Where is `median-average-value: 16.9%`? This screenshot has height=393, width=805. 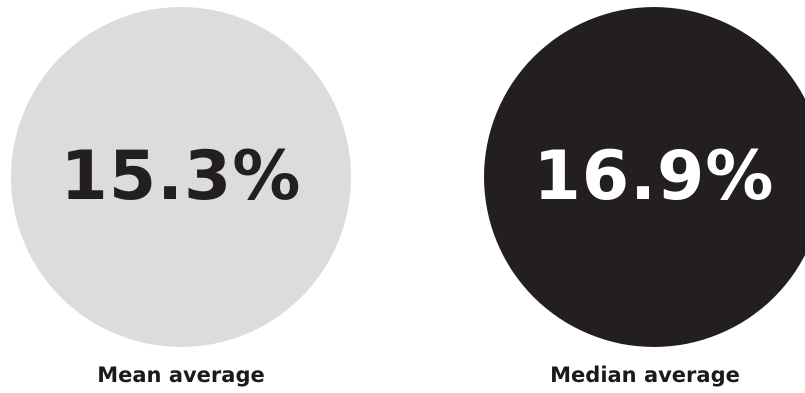
median-average-value: 16.9% is located at coordinates (654, 176).